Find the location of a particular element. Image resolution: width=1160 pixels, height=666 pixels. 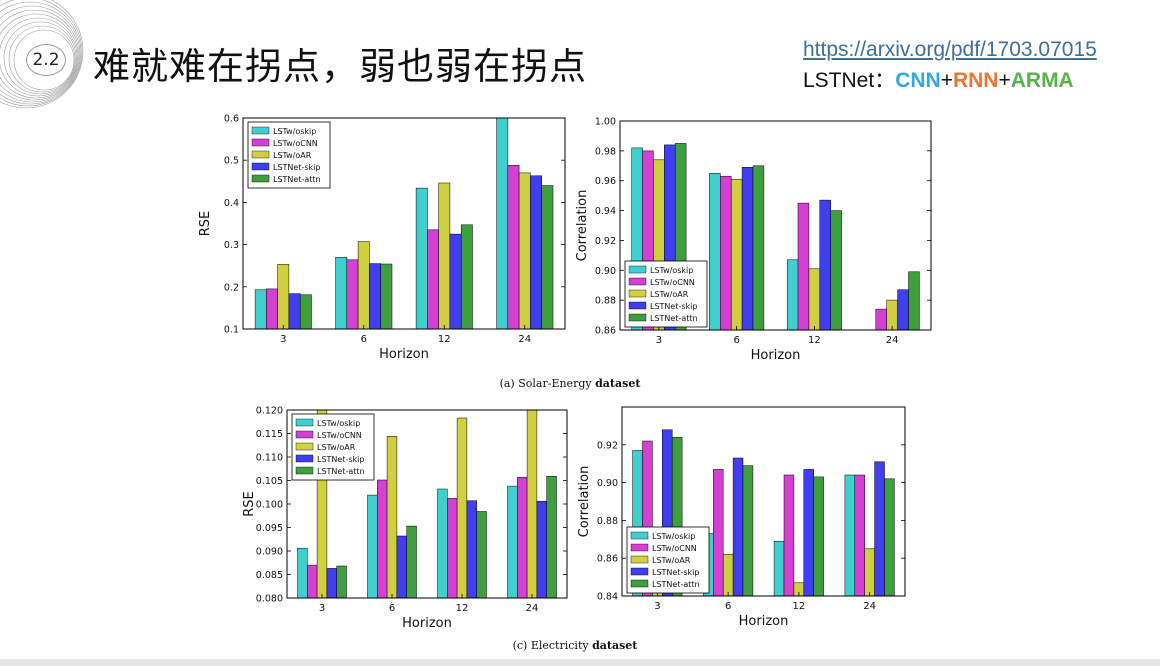

bar-elec-rse-6-LSTw/oAR is located at coordinates (392, 517).